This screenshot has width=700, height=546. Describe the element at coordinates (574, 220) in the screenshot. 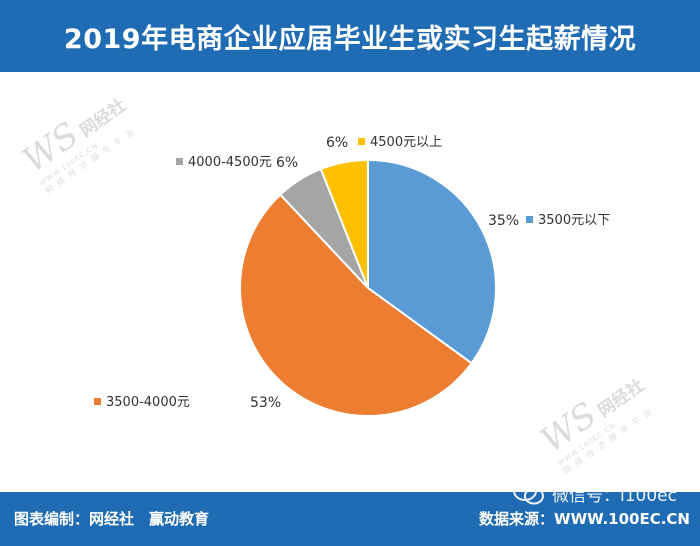

I see `slice-label: 3500元以下` at that location.